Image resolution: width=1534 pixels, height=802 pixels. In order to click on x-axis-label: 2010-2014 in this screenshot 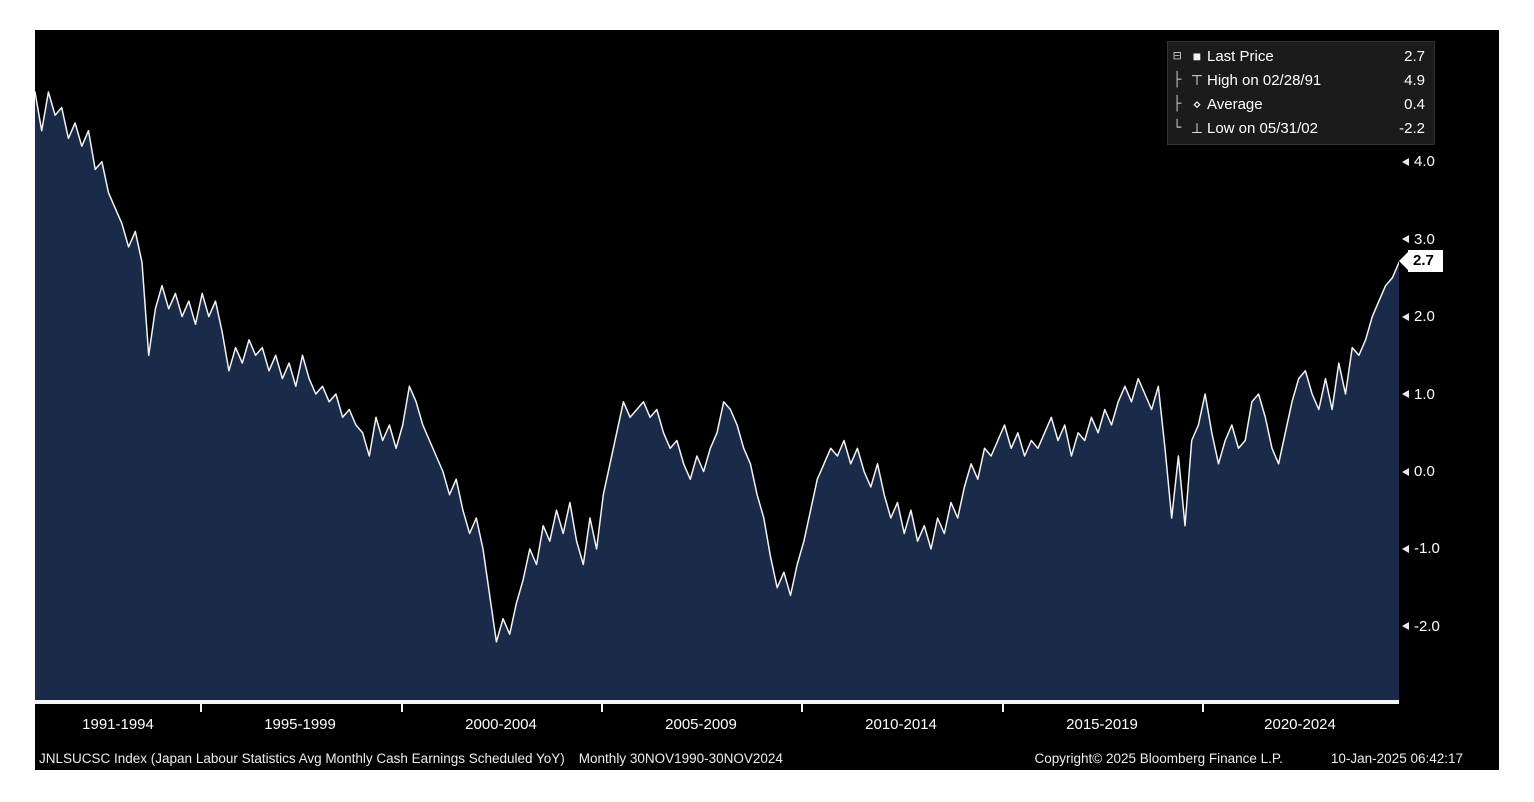, I will do `click(901, 724)`.